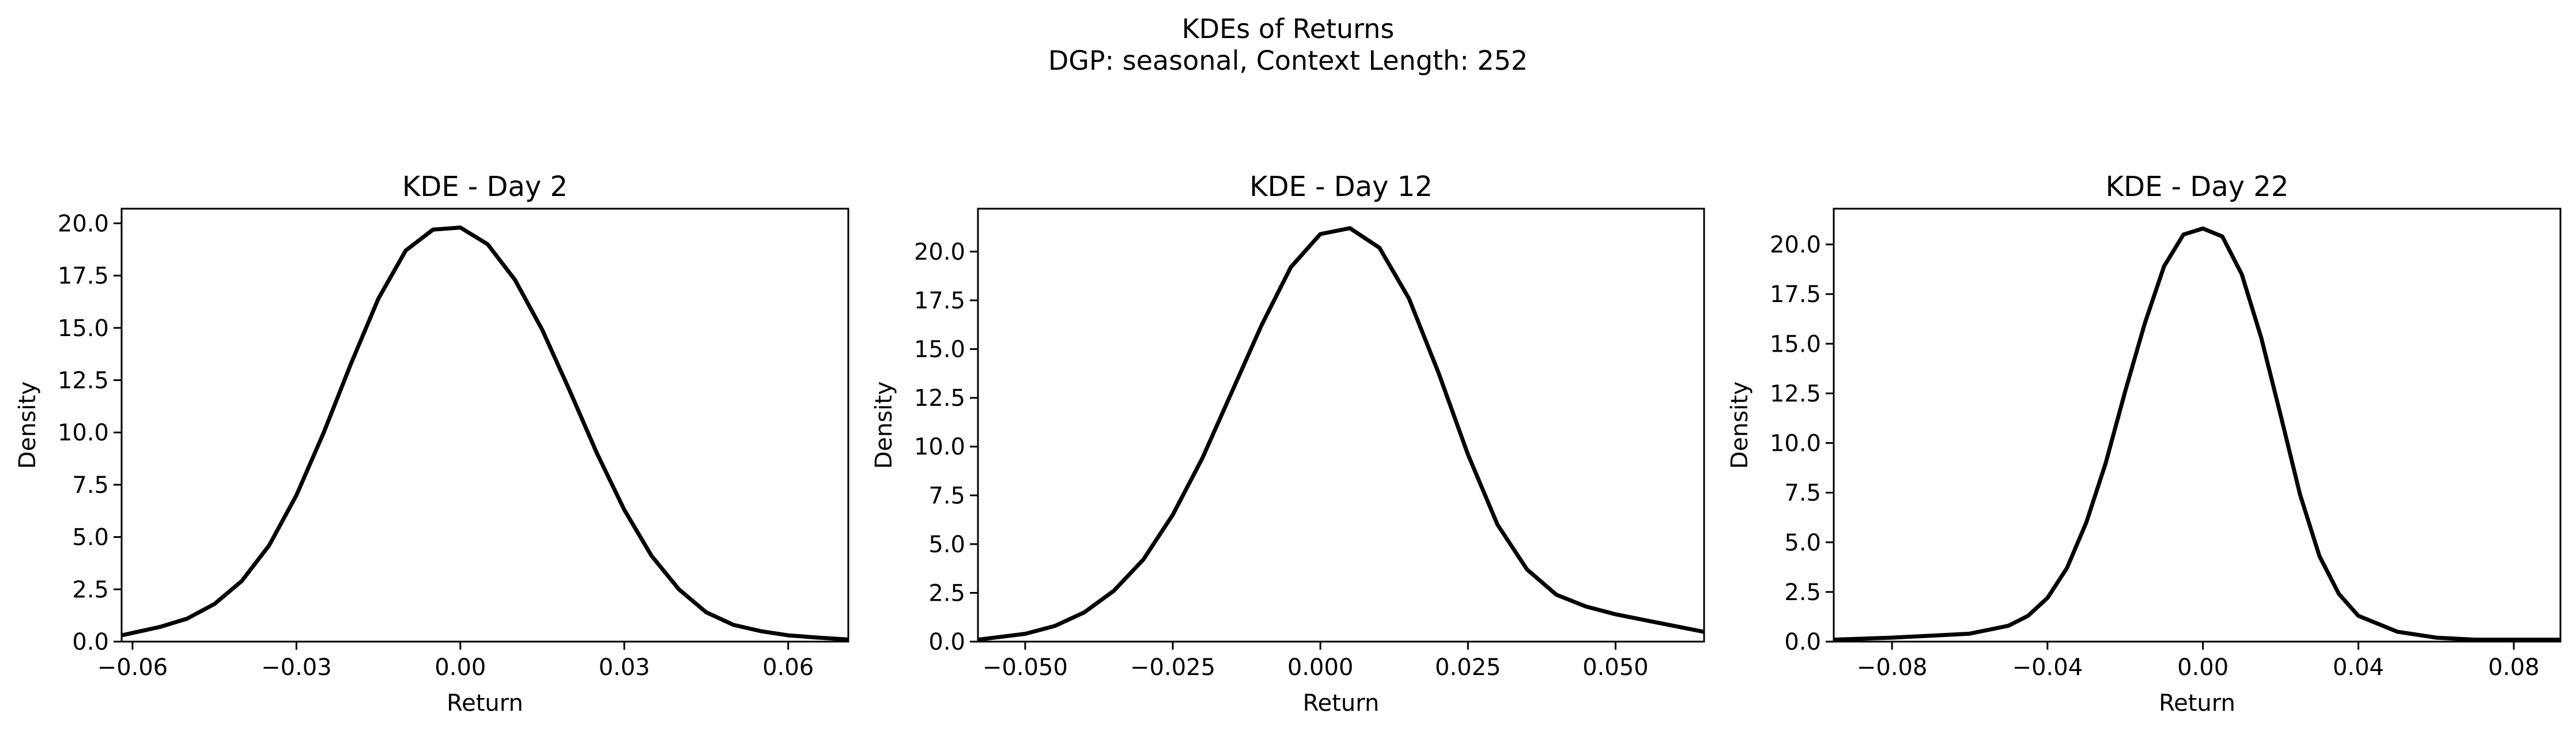 Image resolution: width=2576 pixels, height=735 pixels. I want to click on x-tick-label: 0.025, so click(1468, 667).